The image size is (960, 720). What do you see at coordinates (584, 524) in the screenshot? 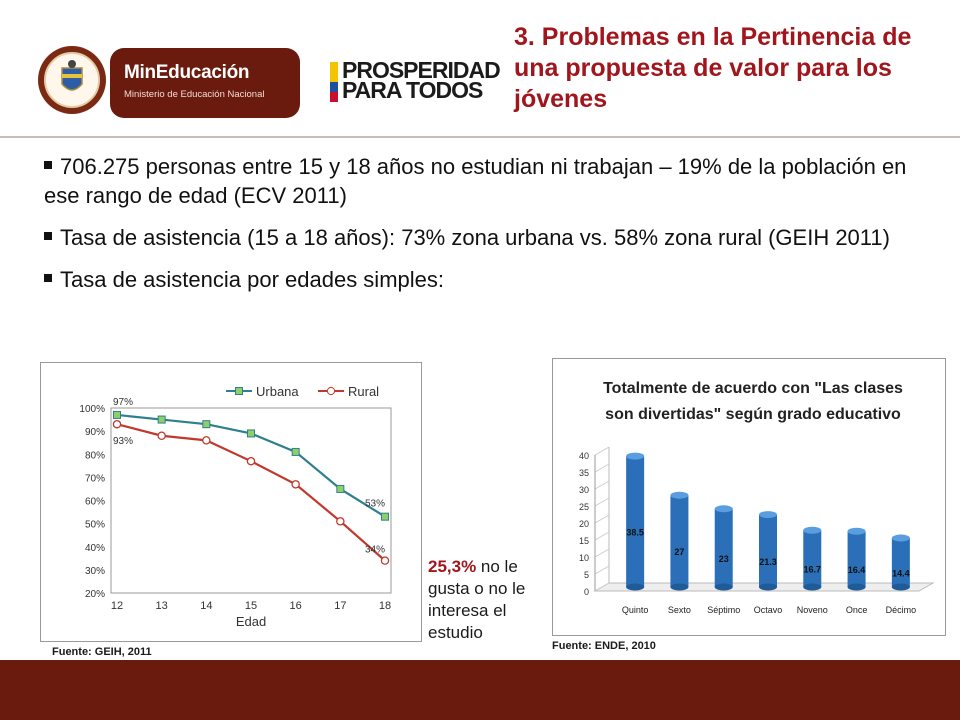
I see `y-tick-label: 20` at bounding box center [584, 524].